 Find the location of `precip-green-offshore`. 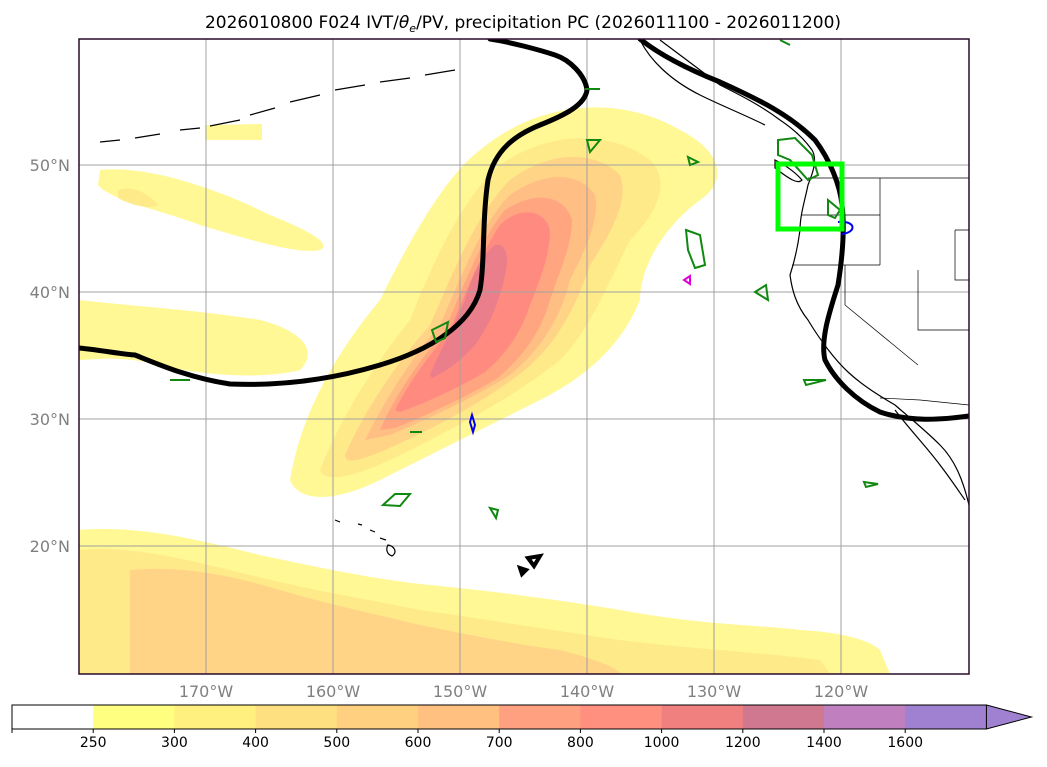

precip-green-offshore is located at coordinates (761, 292).